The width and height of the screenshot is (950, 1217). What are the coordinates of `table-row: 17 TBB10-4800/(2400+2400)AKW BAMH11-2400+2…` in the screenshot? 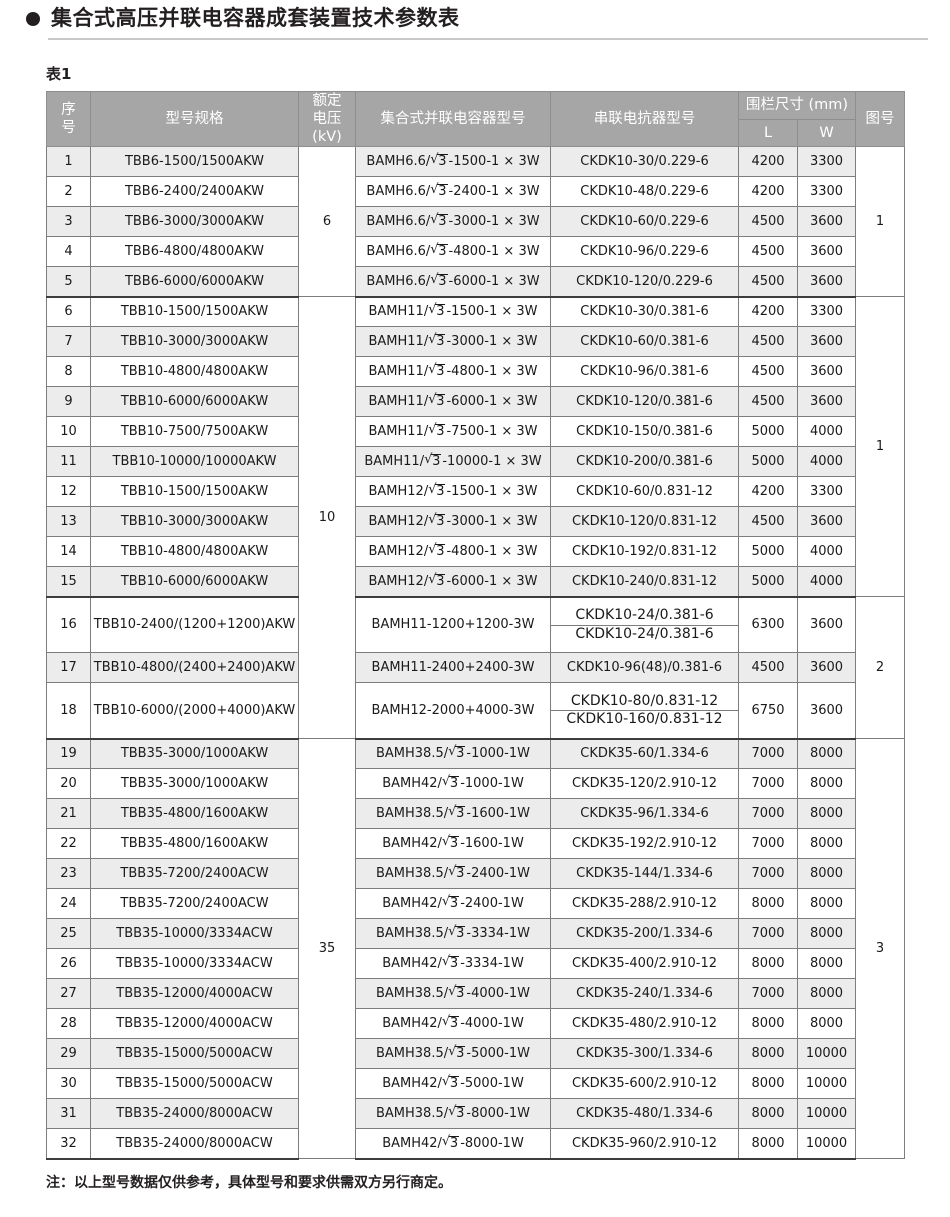 It's located at (475, 668).